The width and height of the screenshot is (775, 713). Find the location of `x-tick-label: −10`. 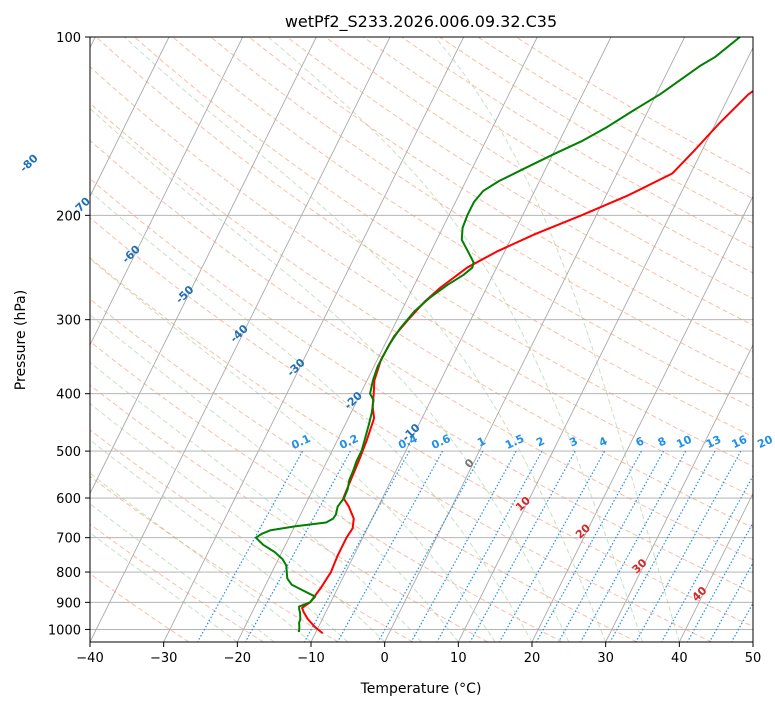

x-tick-label: −10 is located at coordinates (310, 658).